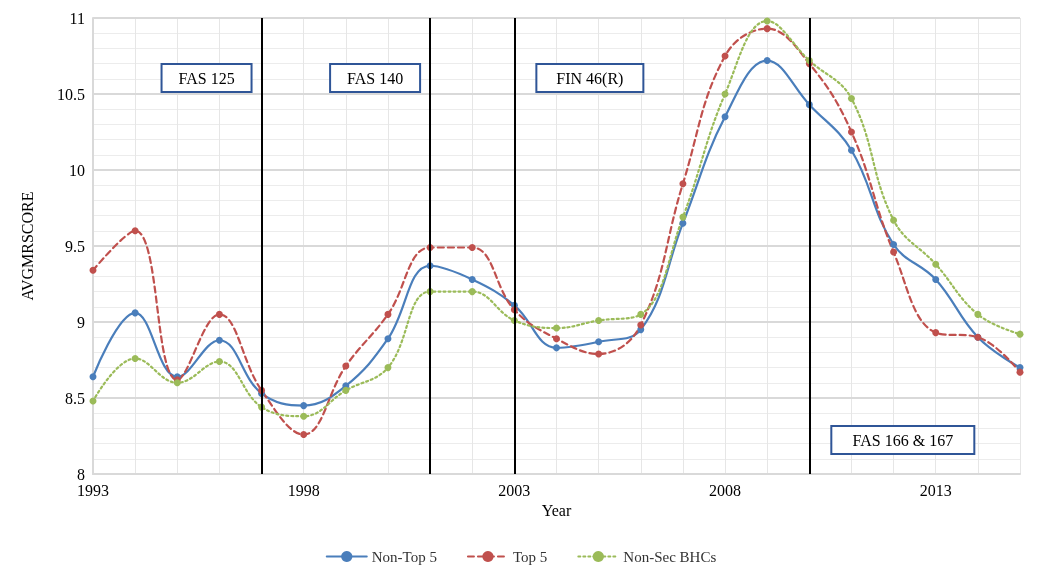 The height and width of the screenshot is (577, 1042). What do you see at coordinates (670, 556) in the screenshot?
I see `legend-label: Non-Sec BHCs` at bounding box center [670, 556].